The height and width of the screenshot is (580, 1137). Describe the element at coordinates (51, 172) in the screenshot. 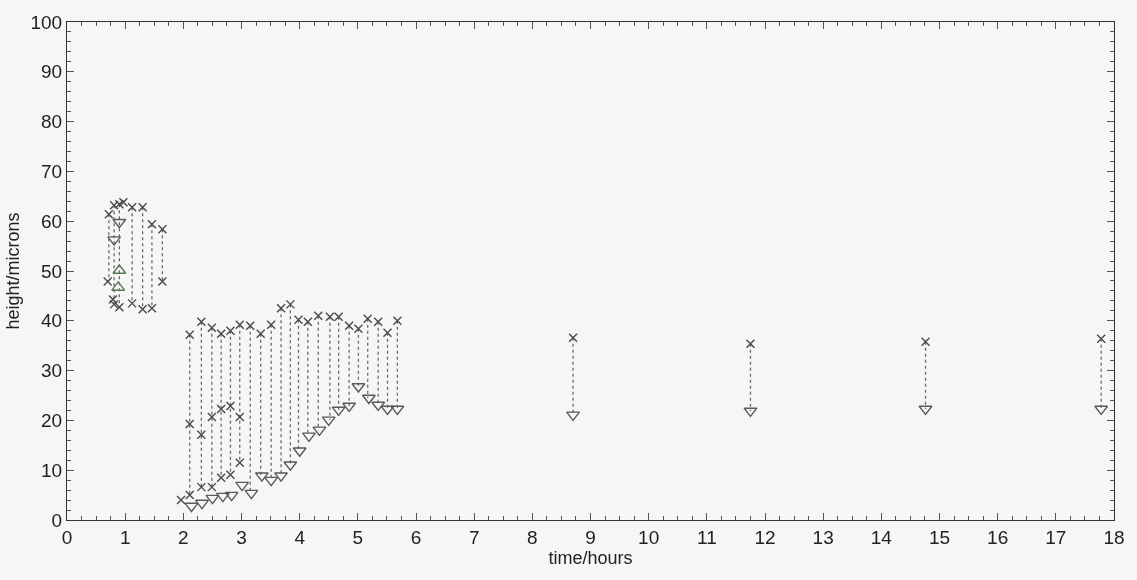

I see `y-tick-label: 70` at that location.